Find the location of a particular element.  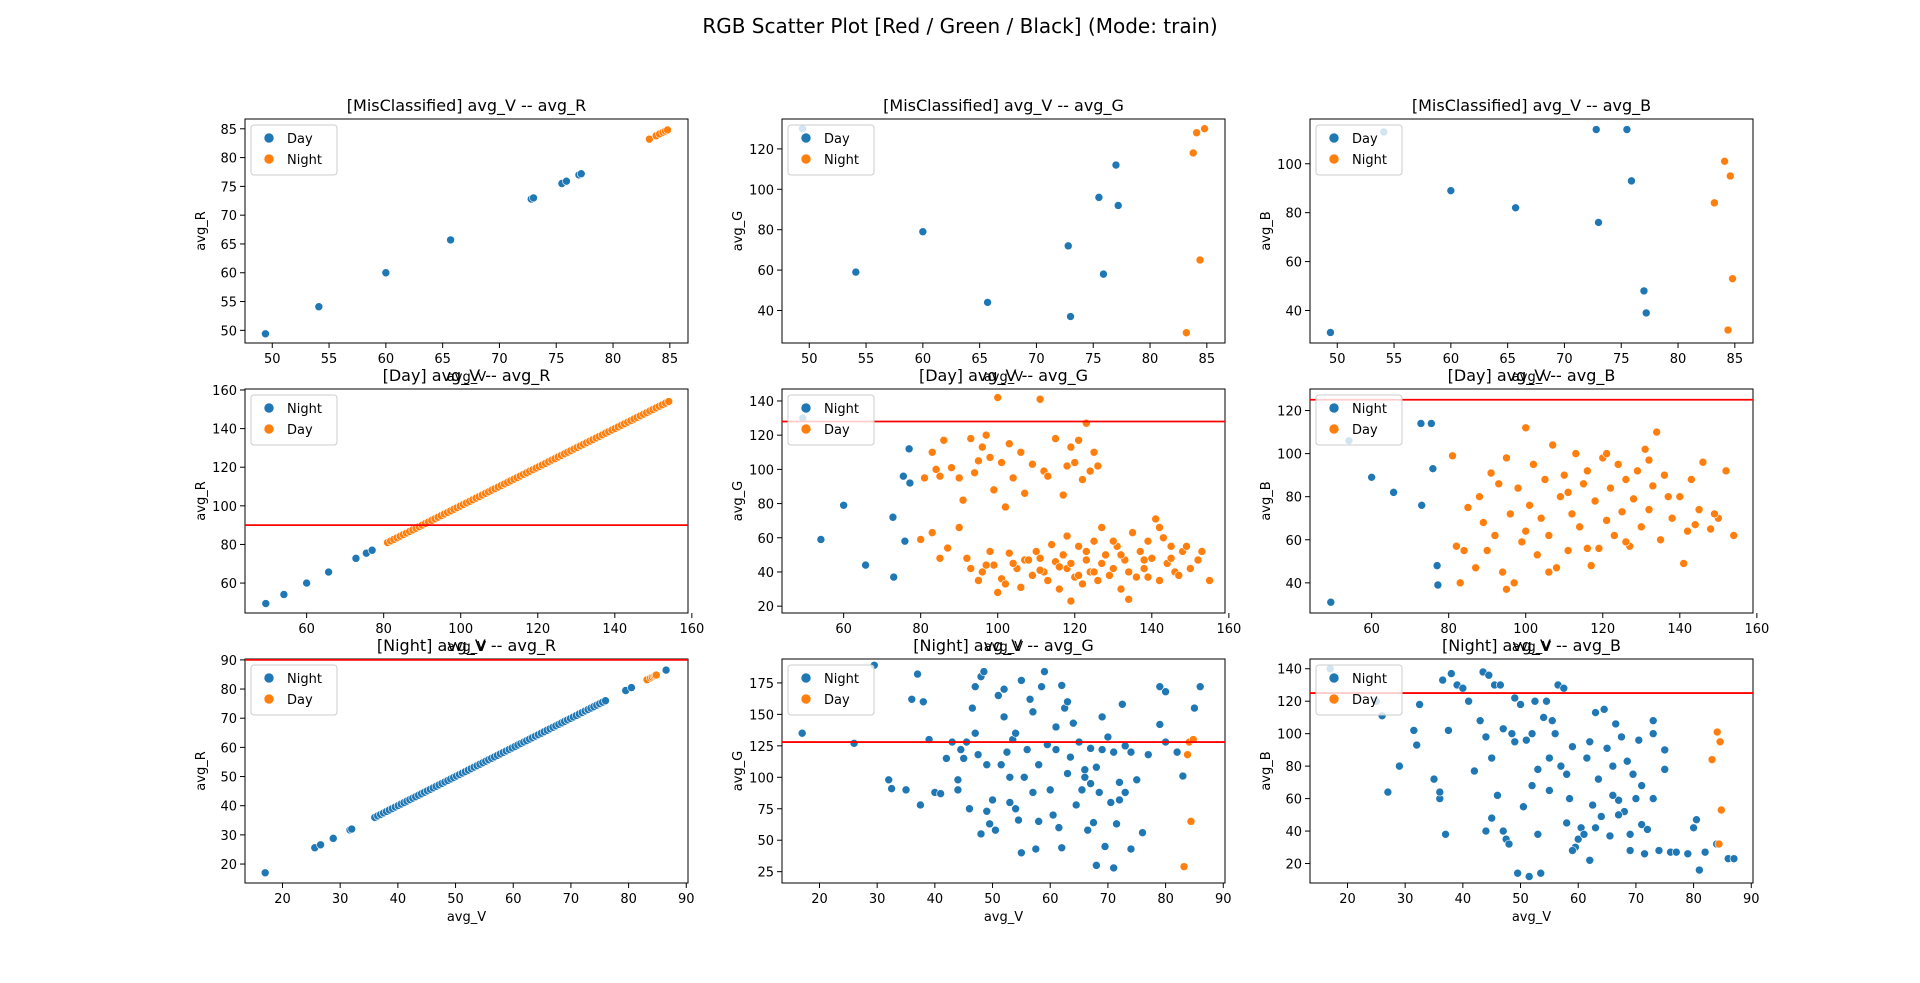

x-tick-label: 50 is located at coordinates (1520, 899).